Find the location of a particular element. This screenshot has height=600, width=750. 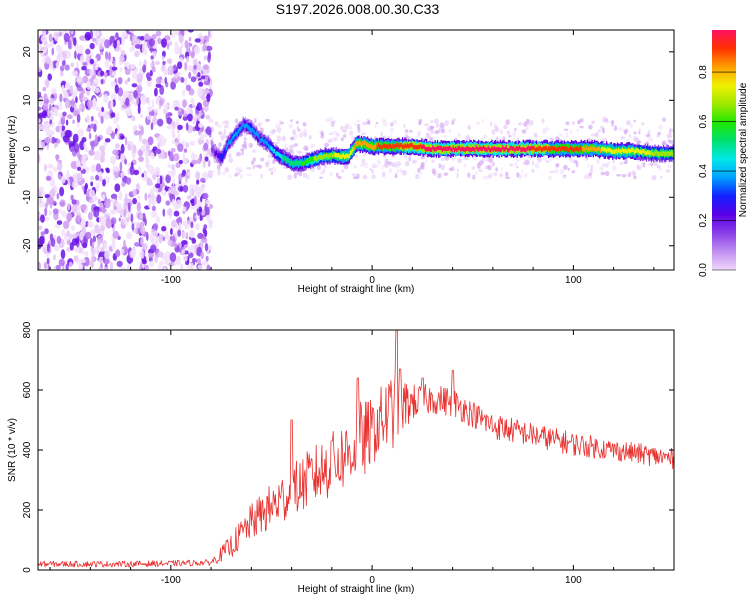

spectrogram-x-tick-label: 0 is located at coordinates (372, 280).